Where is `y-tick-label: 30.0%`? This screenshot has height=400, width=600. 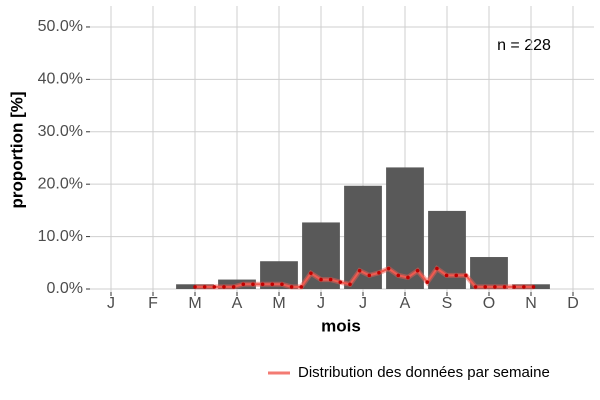 y-tick-label: 30.0% is located at coordinates (60, 131).